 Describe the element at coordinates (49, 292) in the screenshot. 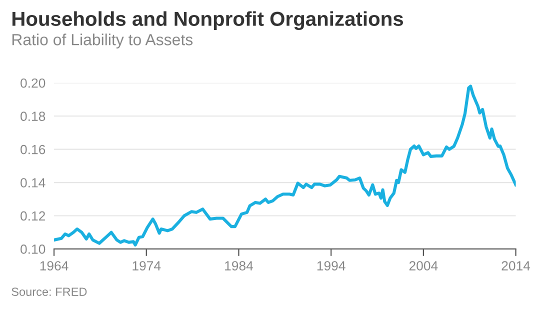

I see `source-note: Source: FRED` at that location.